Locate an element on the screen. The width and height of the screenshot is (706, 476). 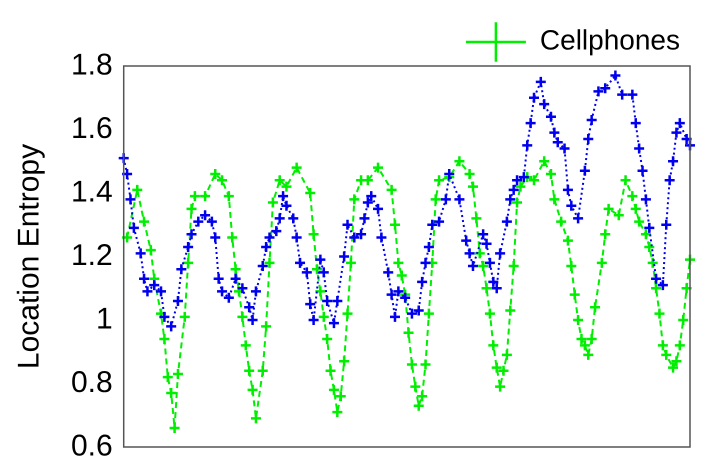
y-tick-label: 1.2 is located at coordinates (91, 255).